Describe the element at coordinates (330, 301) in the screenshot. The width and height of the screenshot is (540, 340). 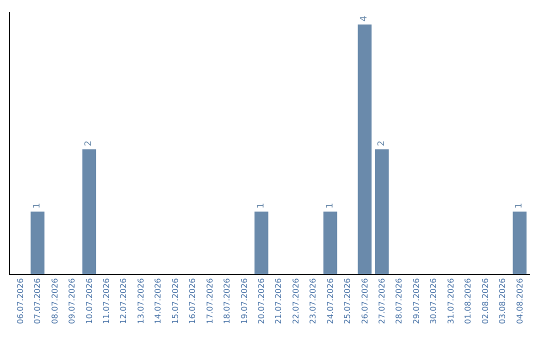
I see `x-tick-label: 24.07.2026` at that location.